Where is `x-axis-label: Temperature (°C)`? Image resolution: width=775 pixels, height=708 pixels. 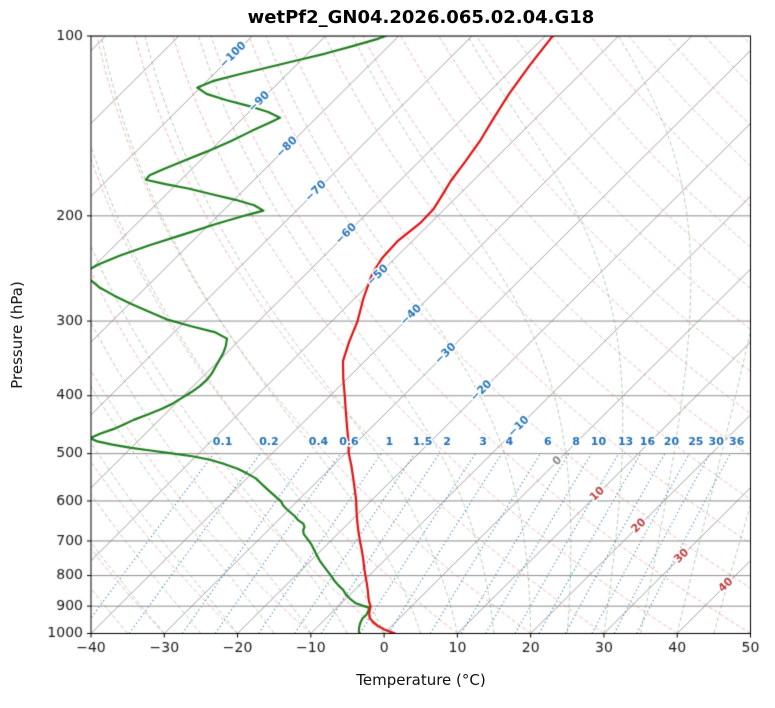 x-axis-label: Temperature (°C) is located at coordinates (421, 680).